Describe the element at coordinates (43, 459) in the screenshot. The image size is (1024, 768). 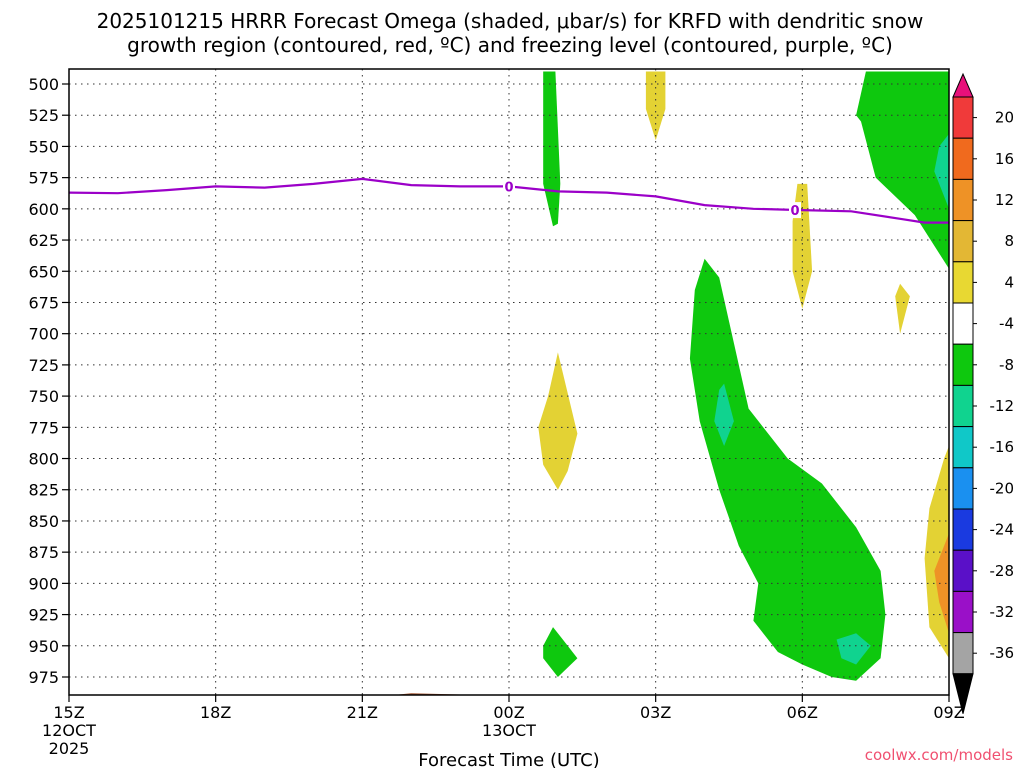
I see `y-tick-label: 800` at that location.